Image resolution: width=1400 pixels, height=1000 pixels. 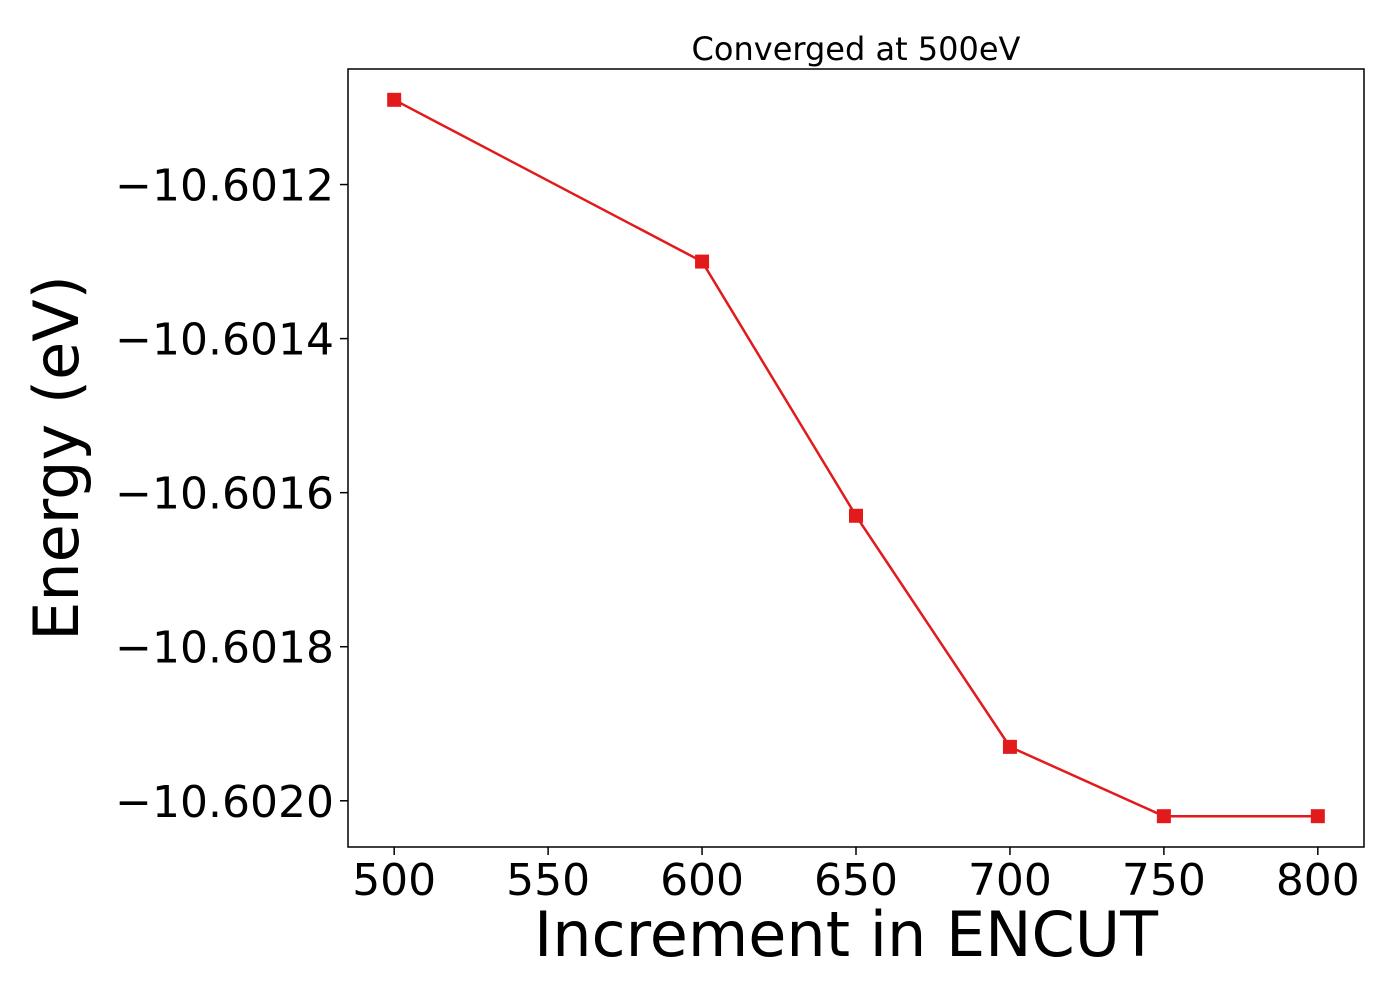 What do you see at coordinates (224, 494) in the screenshot?
I see `y-tick-label: −10.6016` at bounding box center [224, 494].